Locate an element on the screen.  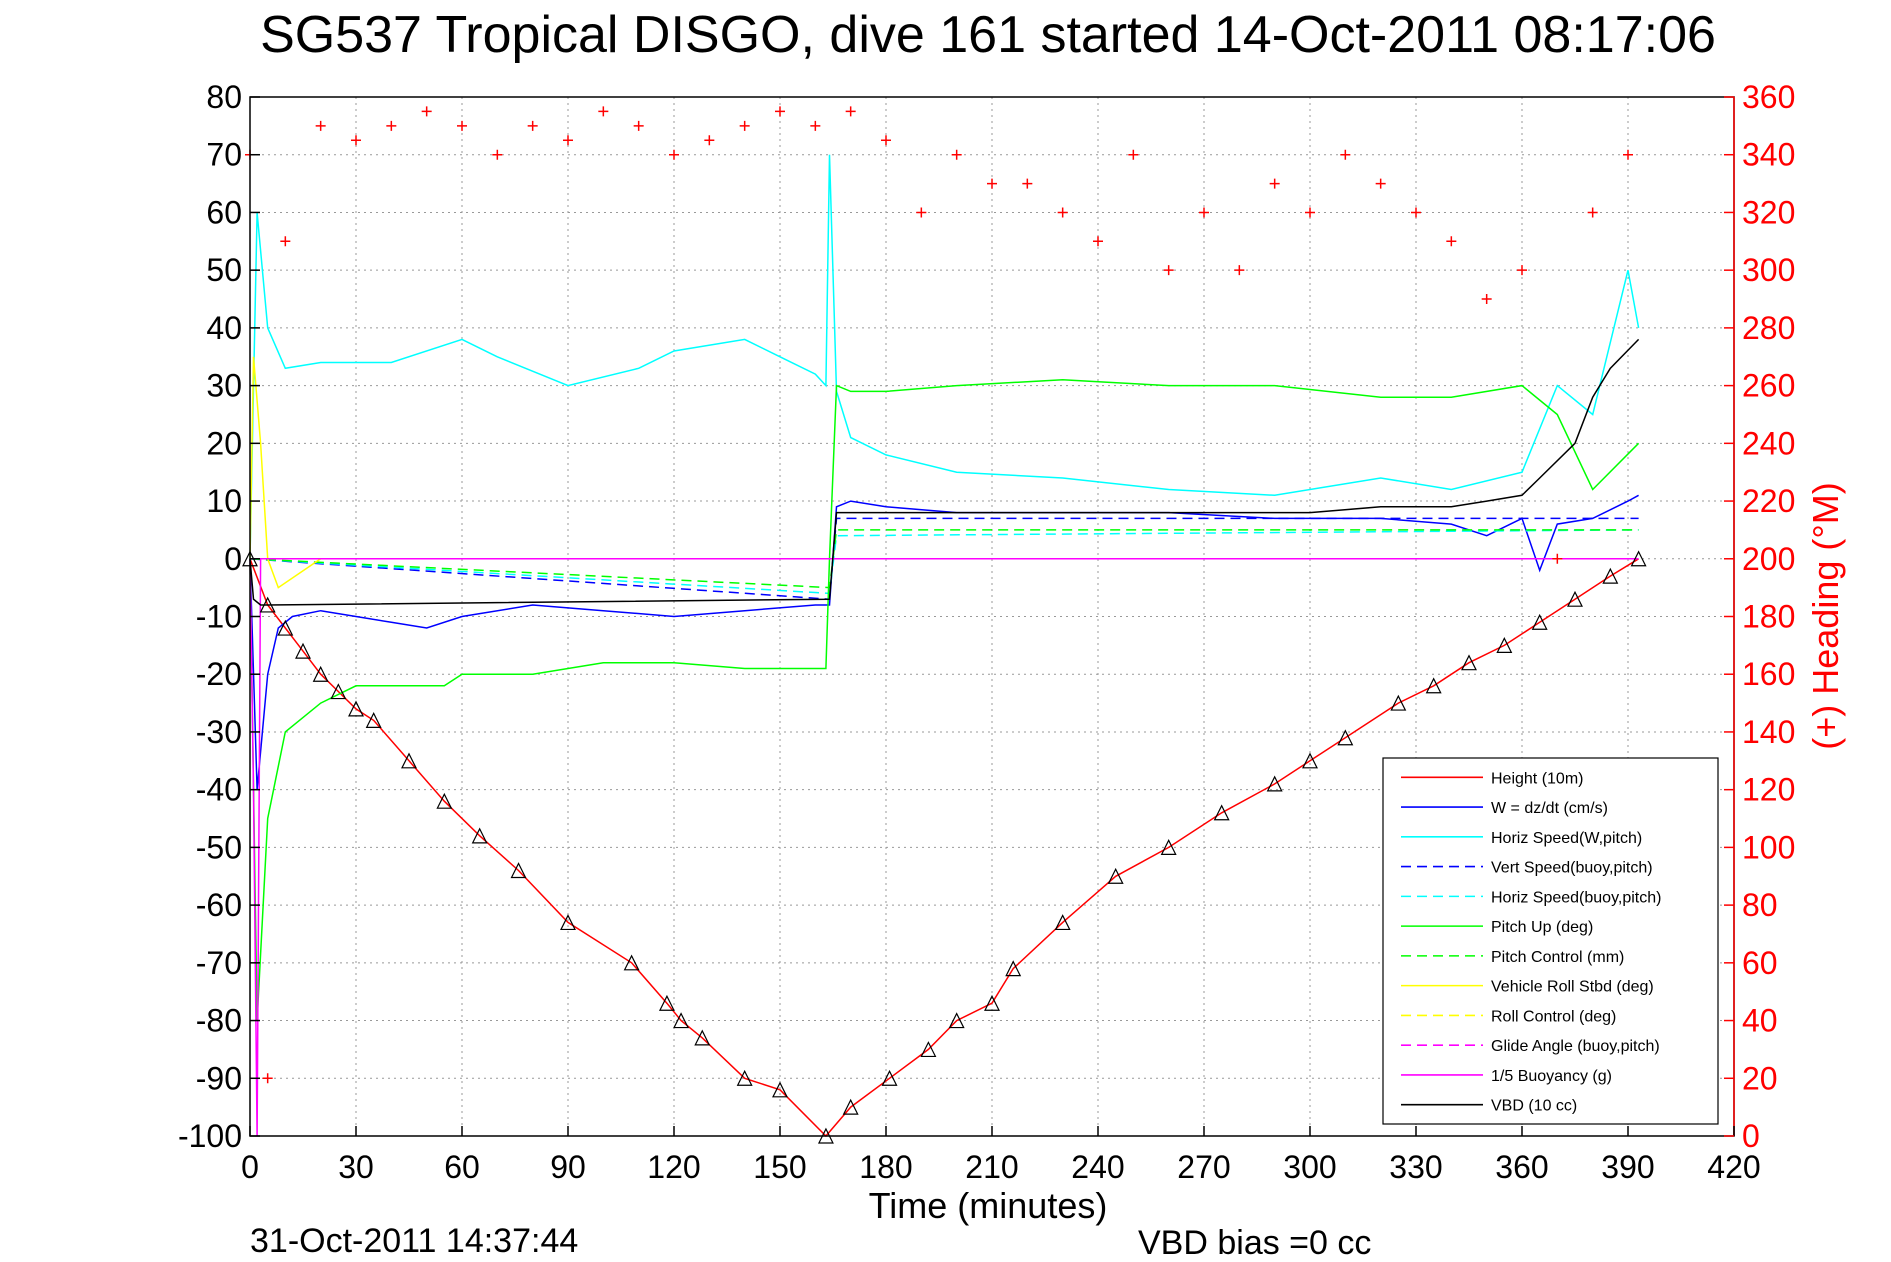
legend-entry: Vehicle Roll Stbd (deg) is located at coordinates (1572, 987).